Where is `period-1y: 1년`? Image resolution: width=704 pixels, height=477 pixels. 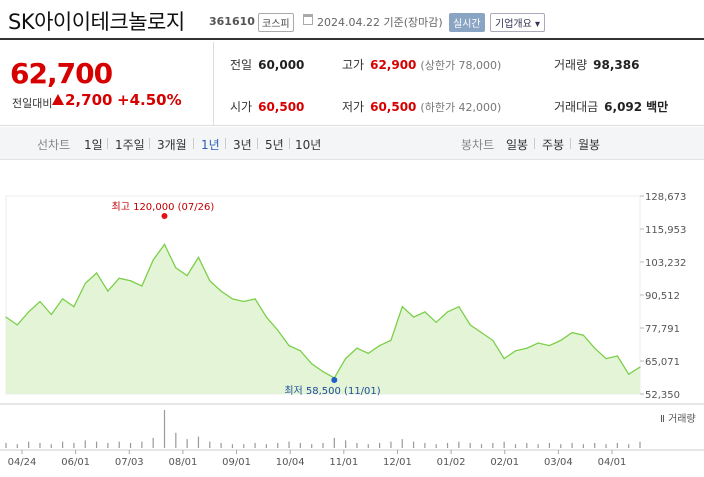
period-1y: 1년 is located at coordinates (210, 145).